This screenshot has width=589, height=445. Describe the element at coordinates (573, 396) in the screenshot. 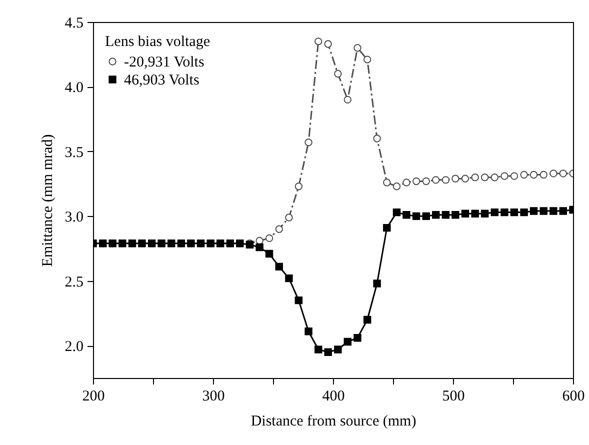

I see `x-tick-label: 600` at that location.